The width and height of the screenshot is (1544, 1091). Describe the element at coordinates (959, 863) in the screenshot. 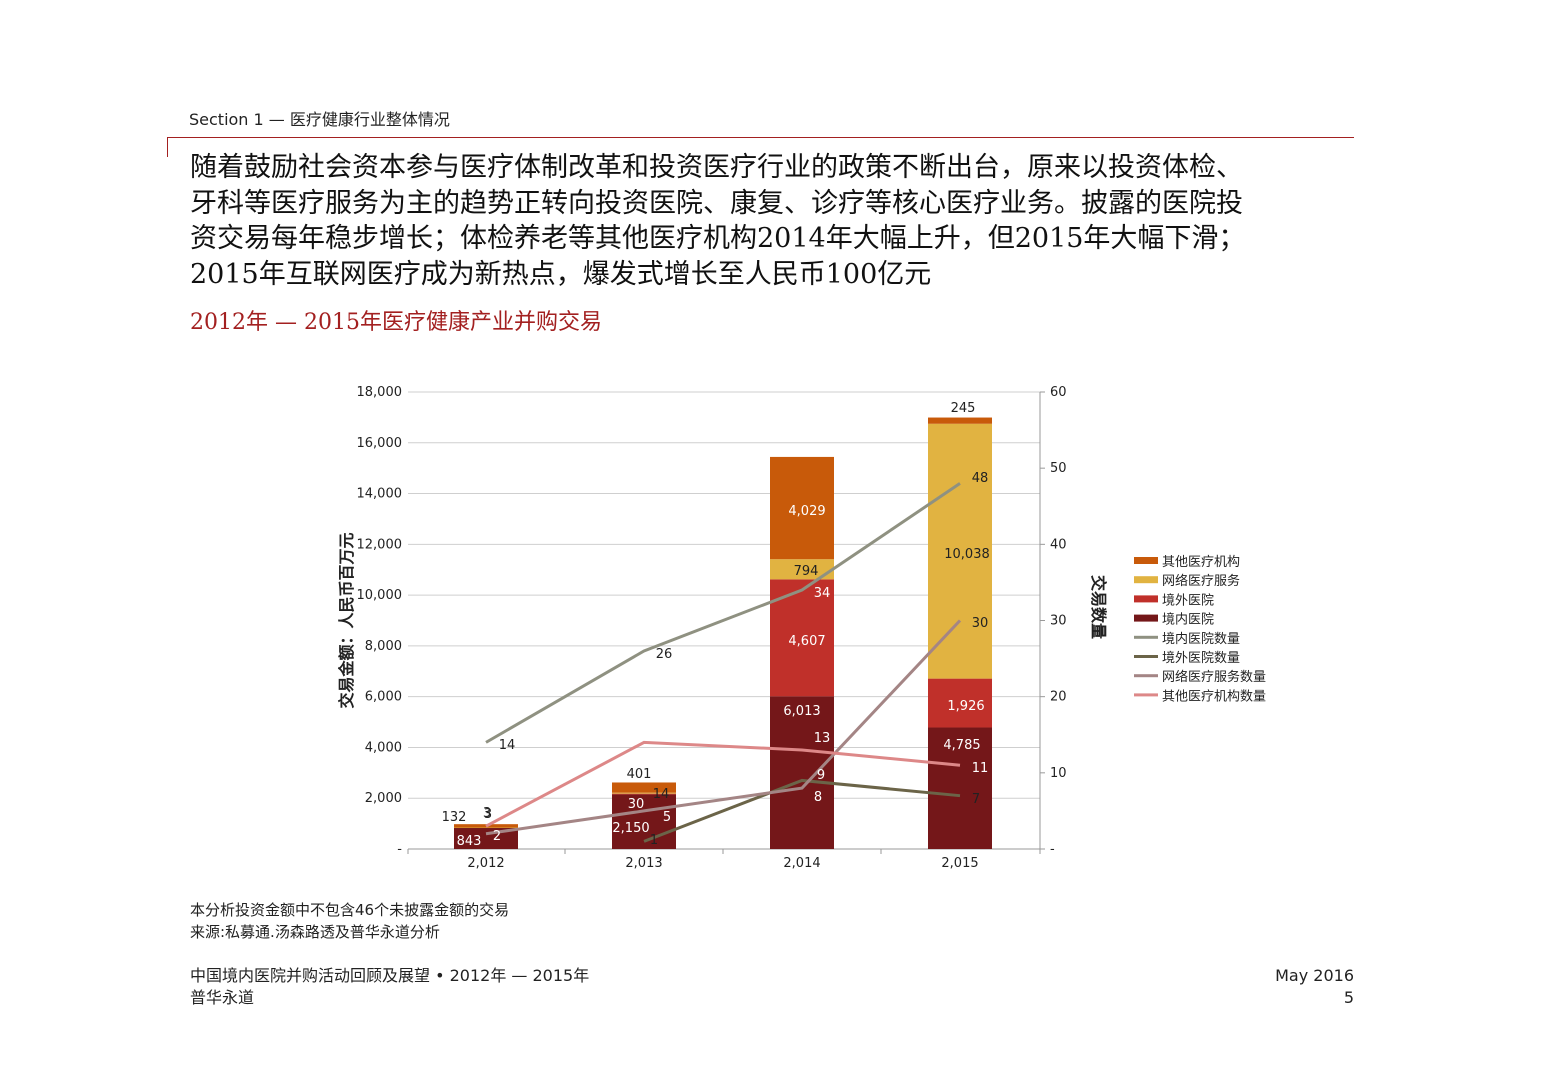

I see `x-tick-label: 2,015` at that location.